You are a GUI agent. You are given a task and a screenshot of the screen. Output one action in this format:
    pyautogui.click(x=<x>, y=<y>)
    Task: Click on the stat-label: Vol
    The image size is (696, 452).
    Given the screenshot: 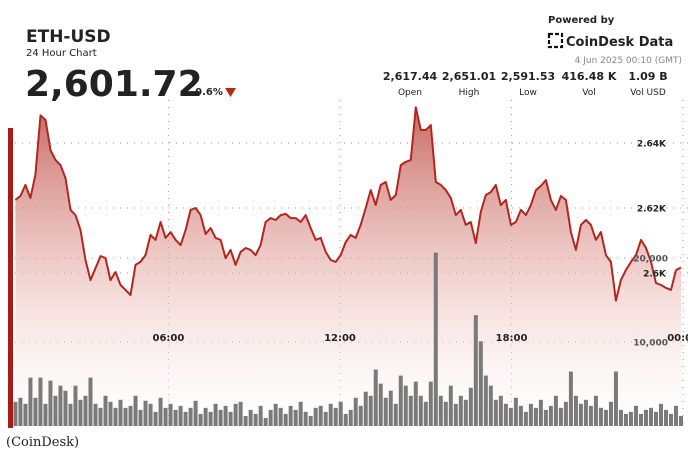 What is the action you would take?
    pyautogui.click(x=588, y=93)
    